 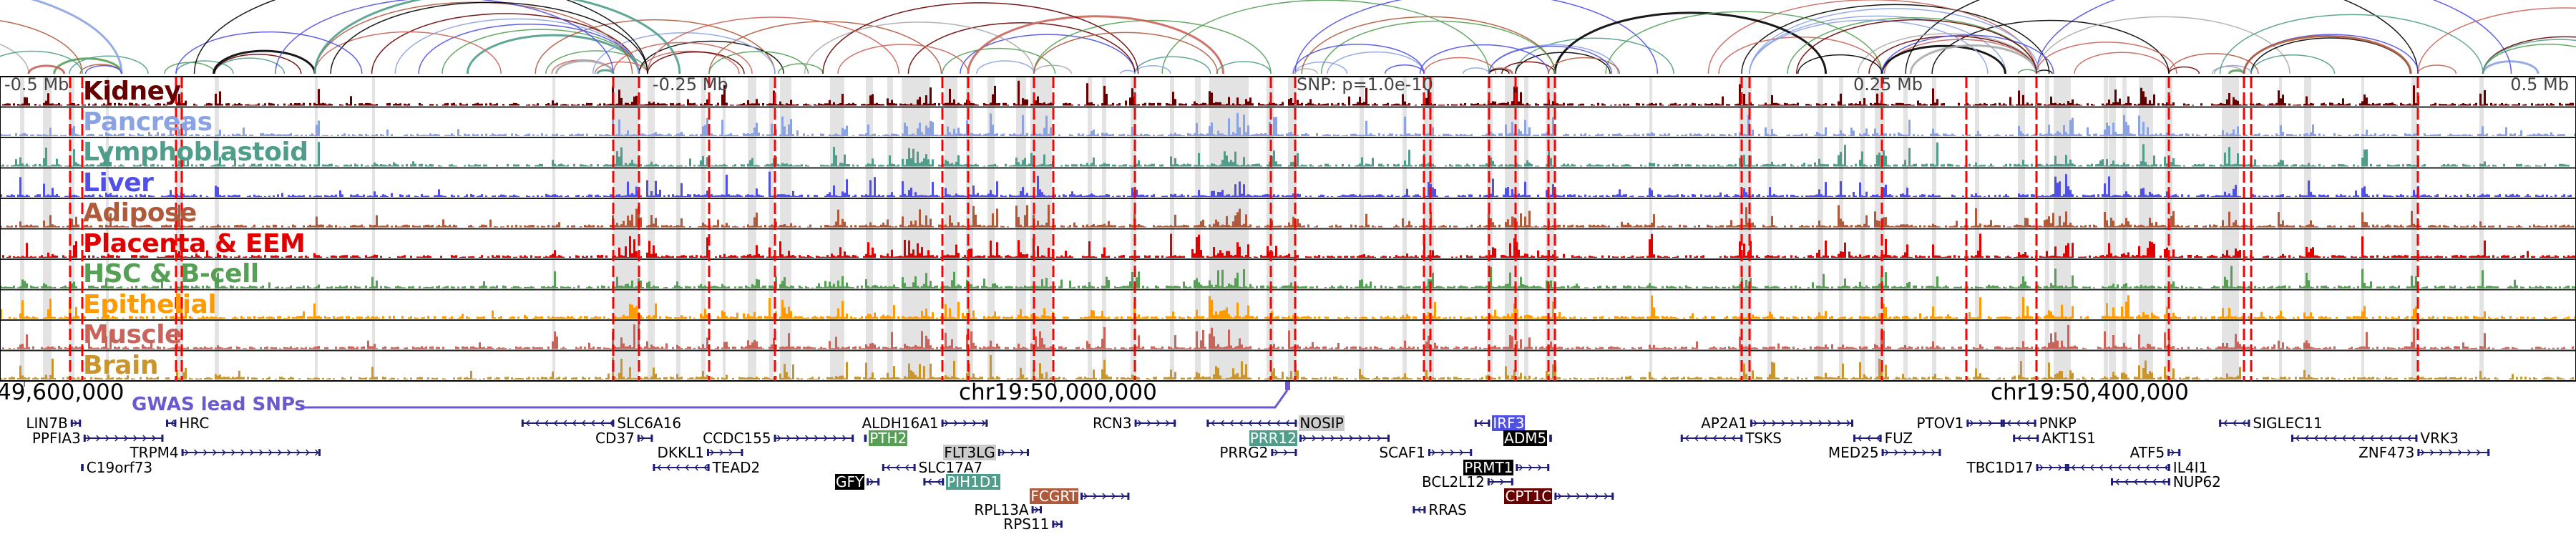 I want to click on gene-label-ap2a1: AP2A1, so click(x=1724, y=423).